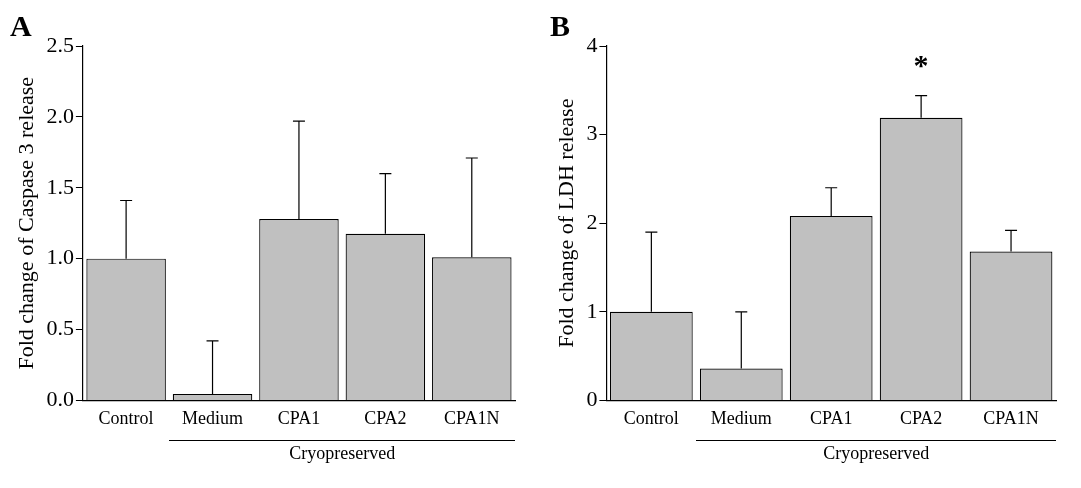 Image resolution: width=1081 pixels, height=488 pixels. Describe the element at coordinates (592, 221) in the screenshot. I see `y-tick-label: 2` at that location.